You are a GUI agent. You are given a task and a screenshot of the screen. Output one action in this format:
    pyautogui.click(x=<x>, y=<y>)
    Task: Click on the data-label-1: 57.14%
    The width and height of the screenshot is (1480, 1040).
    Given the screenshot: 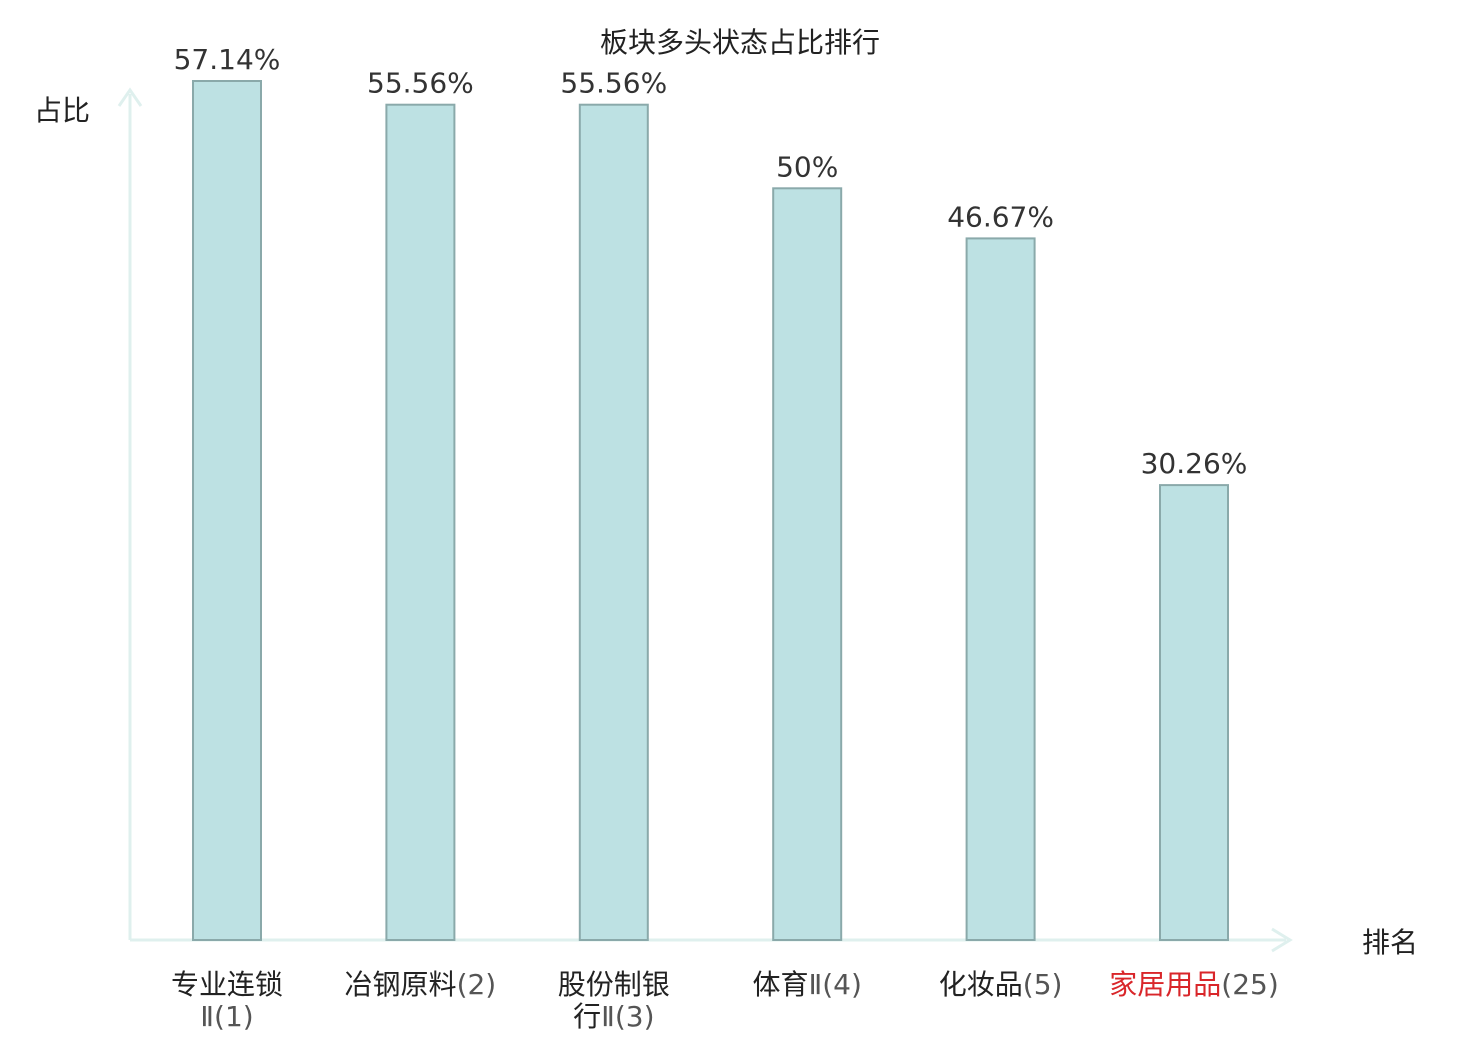 What is the action you would take?
    pyautogui.click(x=227, y=59)
    